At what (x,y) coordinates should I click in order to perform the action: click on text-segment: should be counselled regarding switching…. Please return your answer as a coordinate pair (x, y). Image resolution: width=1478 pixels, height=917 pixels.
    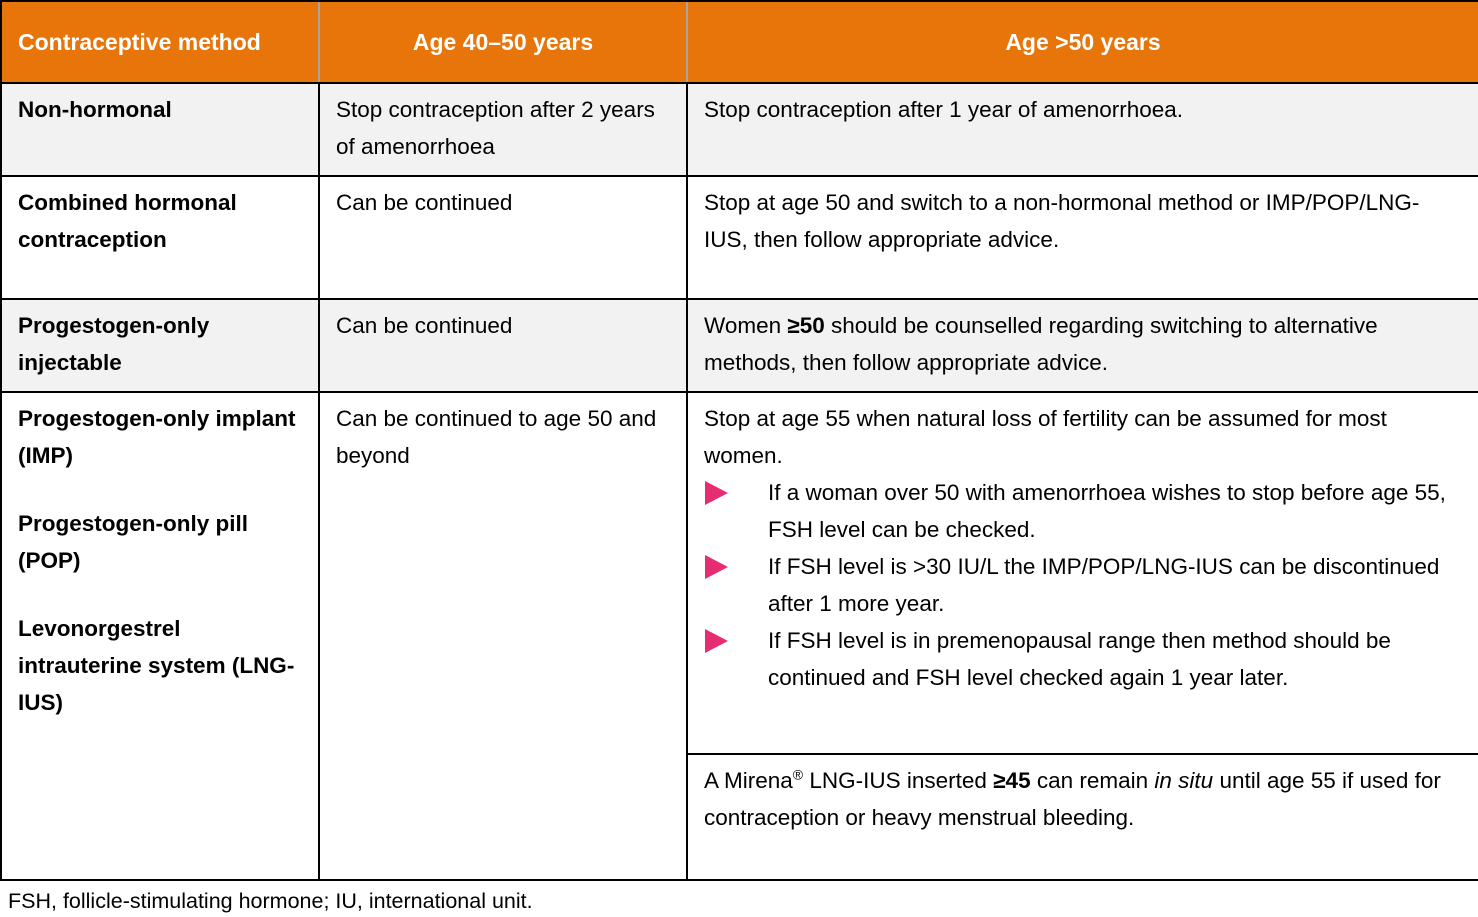
    Looking at the image, I should click on (1041, 344).